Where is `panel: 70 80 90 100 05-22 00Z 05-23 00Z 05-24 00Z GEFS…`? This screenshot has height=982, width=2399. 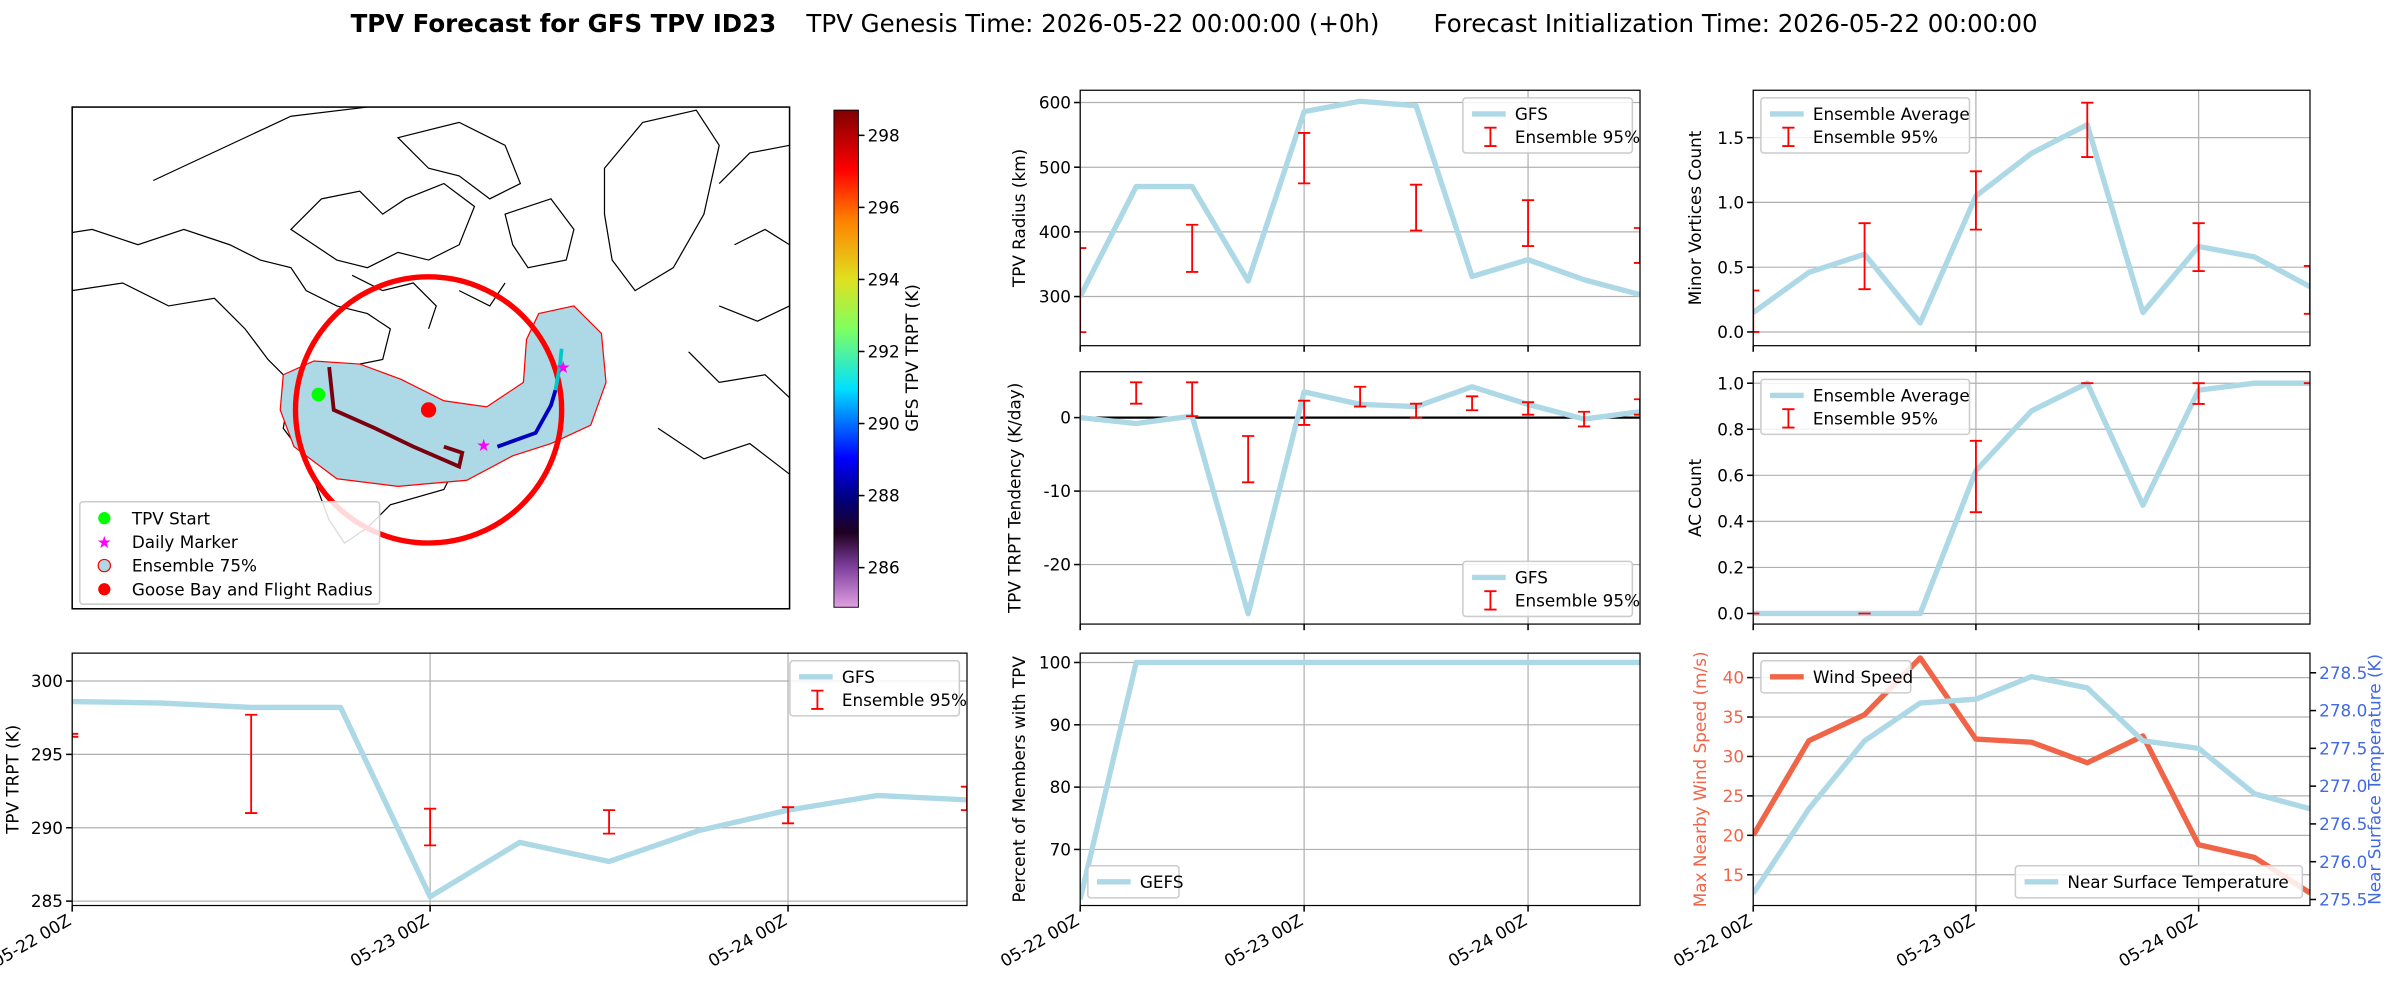 panel: 70 80 90 100 05-22 00Z 05-23 00Z 05-24 00Z GEFS… is located at coordinates (1319, 811).